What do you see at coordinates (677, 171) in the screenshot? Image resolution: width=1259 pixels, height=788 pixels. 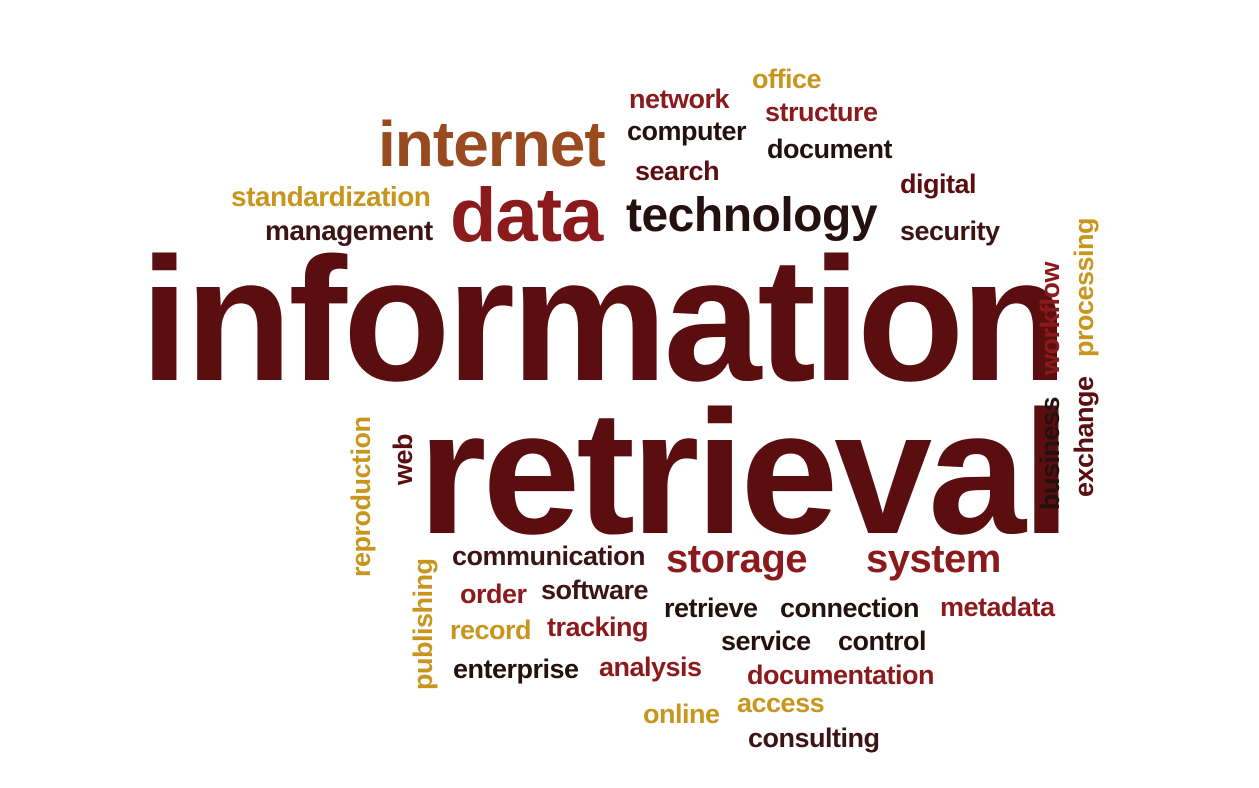 I see `word-search: search` at bounding box center [677, 171].